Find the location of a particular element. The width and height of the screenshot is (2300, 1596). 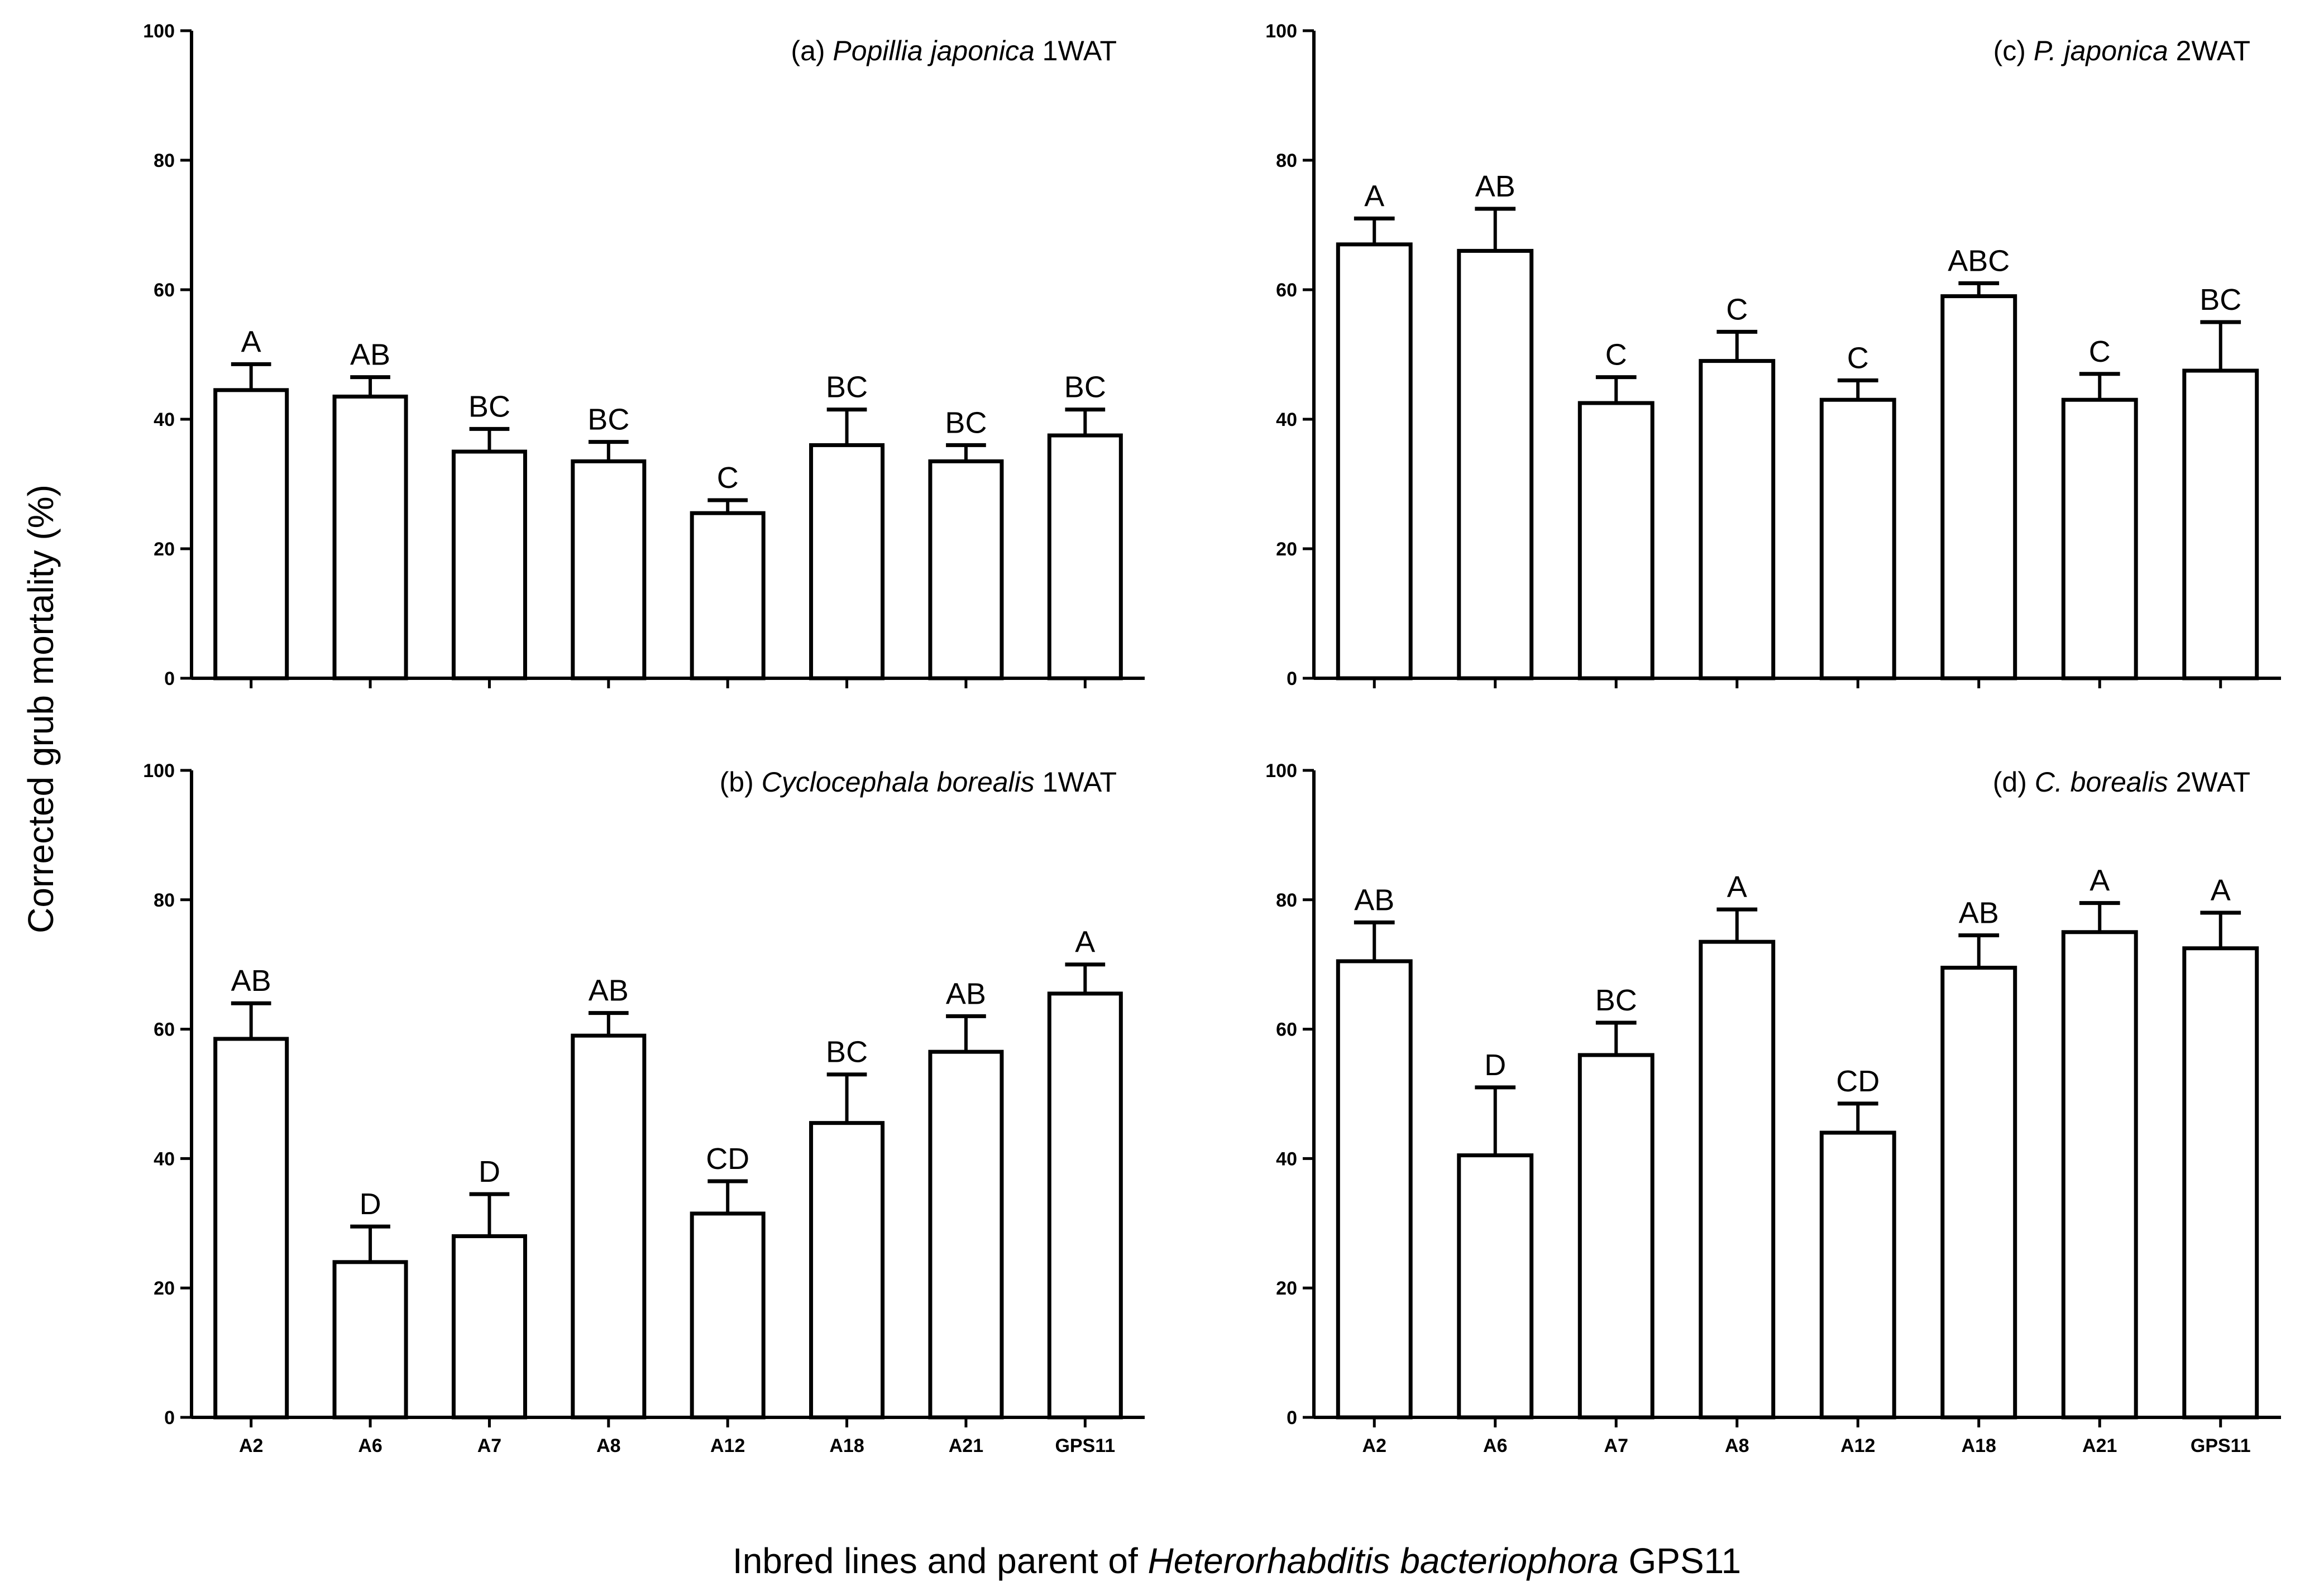

panel-title-italic: Cyclocephala borealis is located at coordinates (898, 782).